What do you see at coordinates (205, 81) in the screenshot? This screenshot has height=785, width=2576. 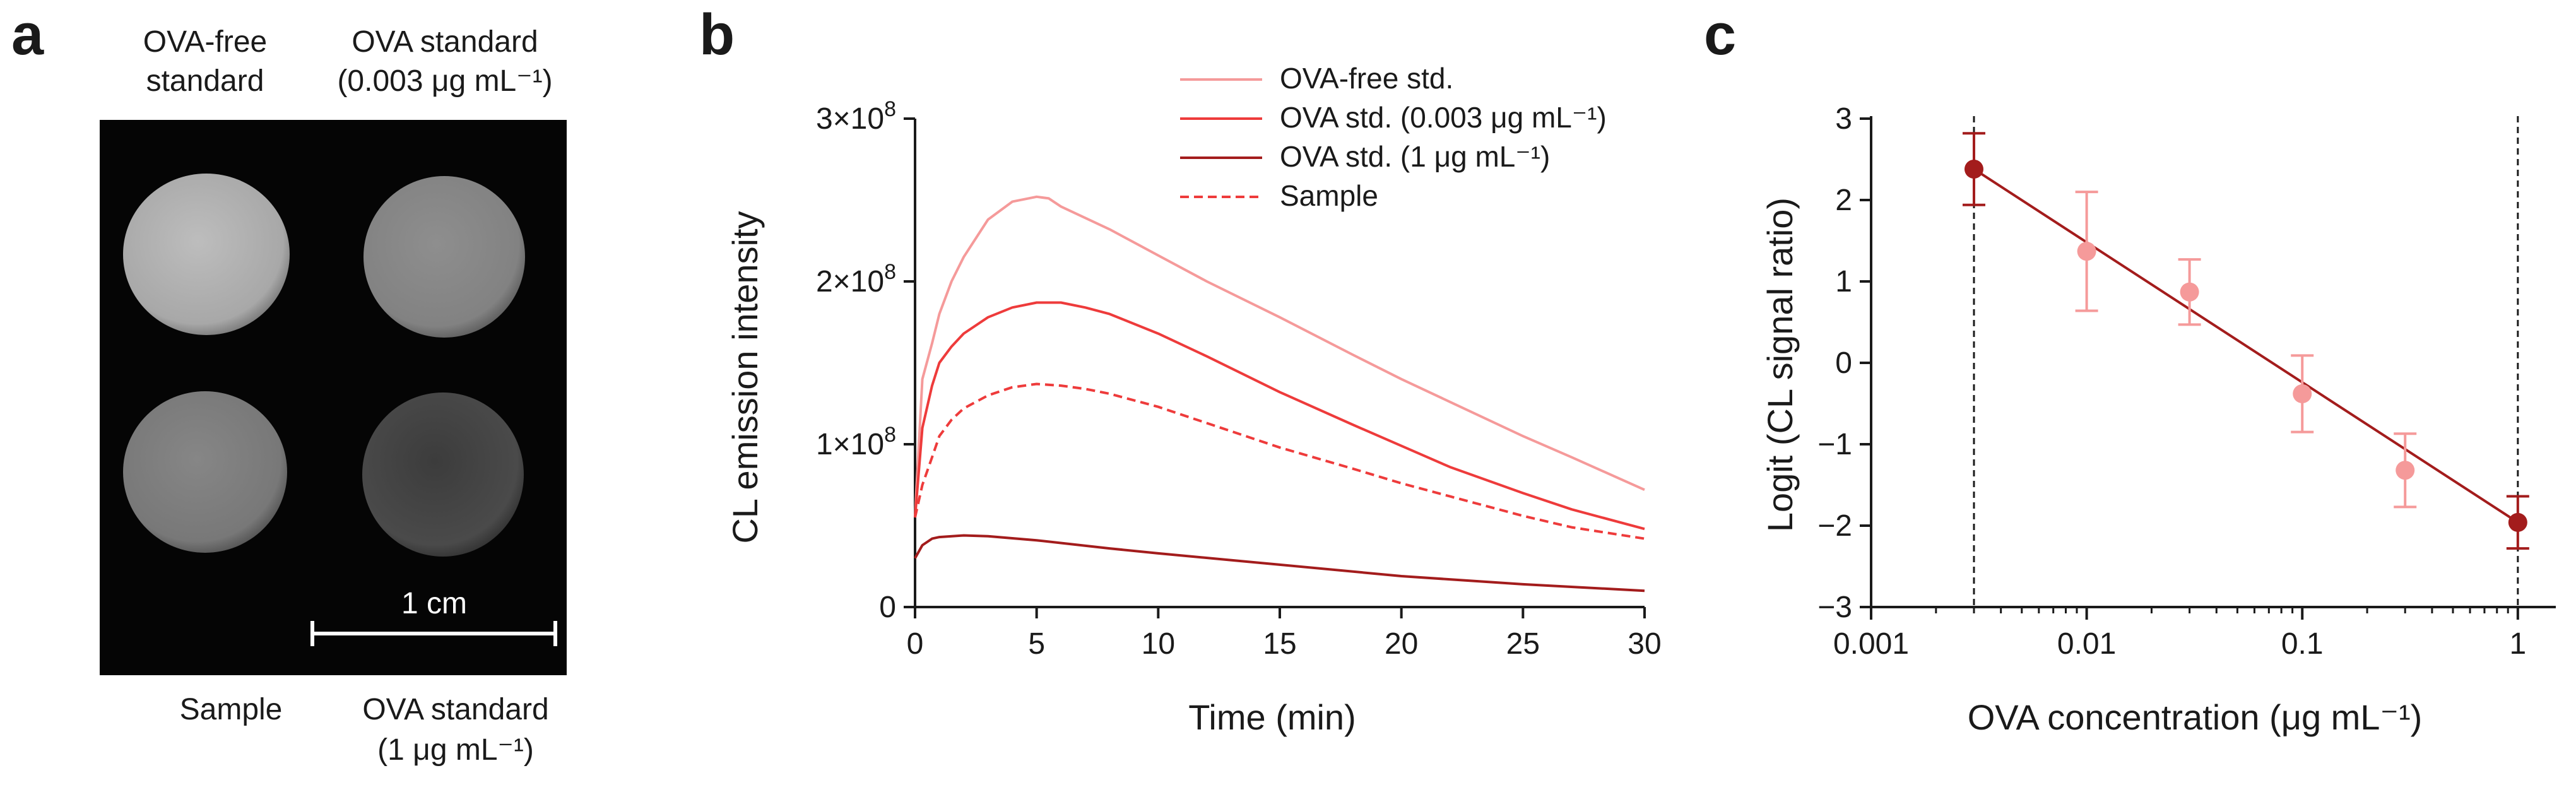 I see `well-label-top-left-line2: standard` at bounding box center [205, 81].